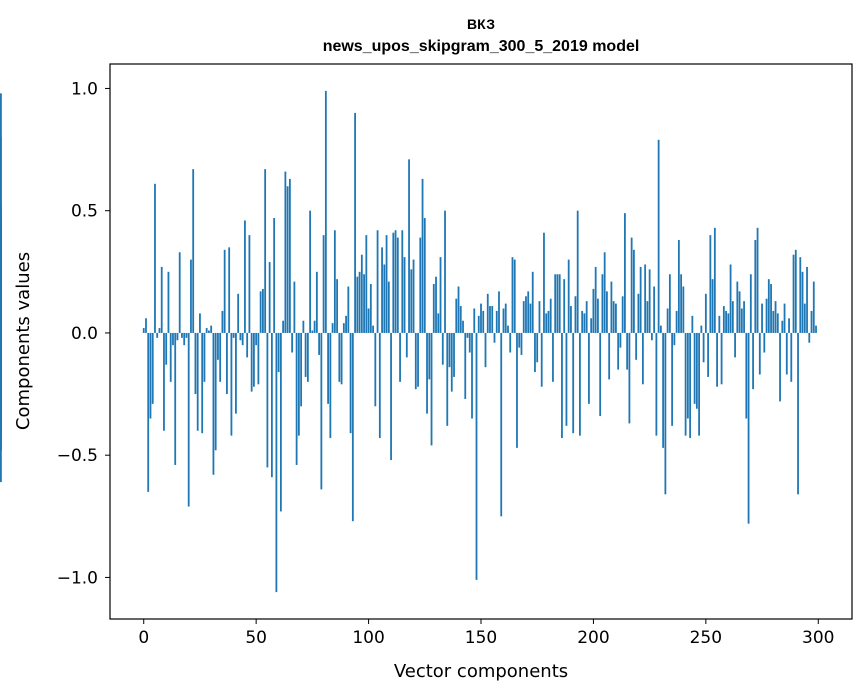  I want to click on x-tick-label: 300, so click(818, 638).